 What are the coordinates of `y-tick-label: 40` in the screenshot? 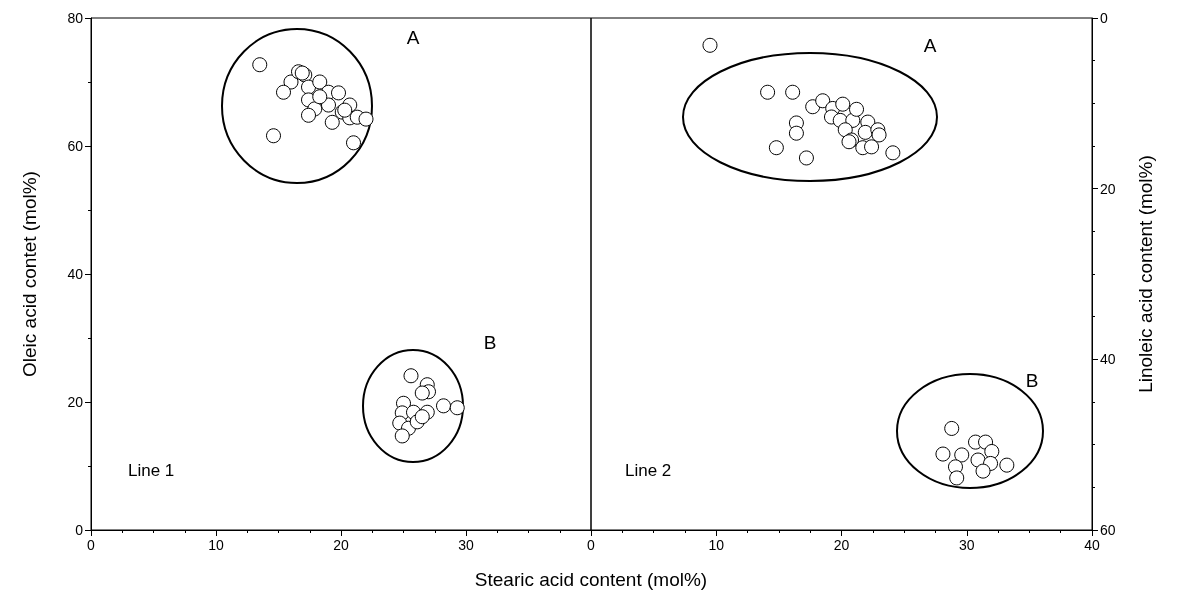 It's located at (75, 274).